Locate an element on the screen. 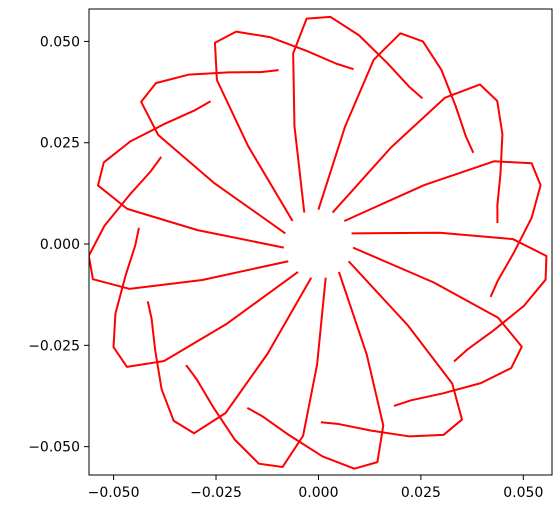 The width and height of the screenshot is (553, 505). y-tick-label: 0.025 is located at coordinates (60, 144).